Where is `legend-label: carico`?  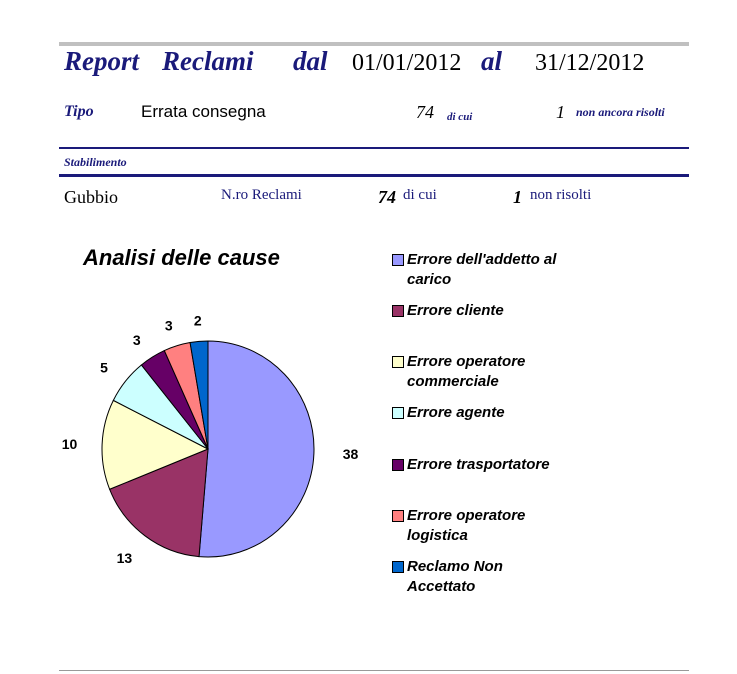
legend-label: carico is located at coordinates (429, 279).